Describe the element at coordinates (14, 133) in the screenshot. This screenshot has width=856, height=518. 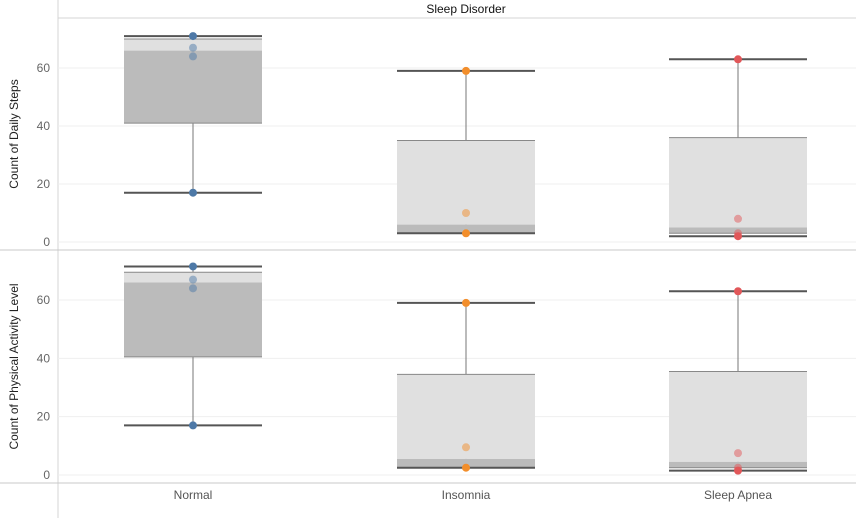
I see `y-axis-label: Count of Daily Steps` at that location.